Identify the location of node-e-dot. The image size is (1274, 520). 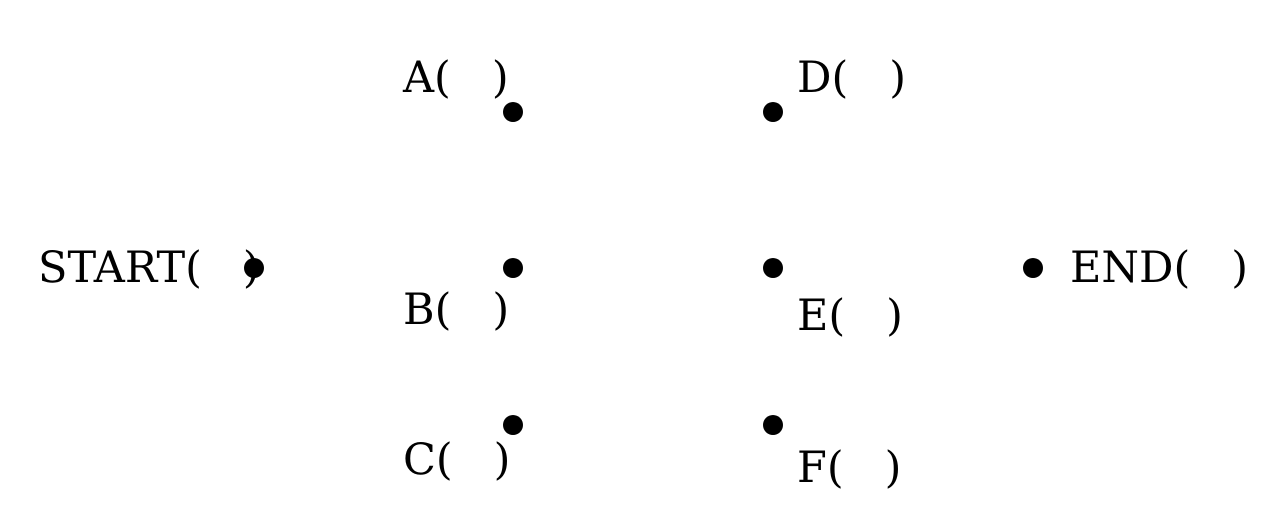
(773, 268).